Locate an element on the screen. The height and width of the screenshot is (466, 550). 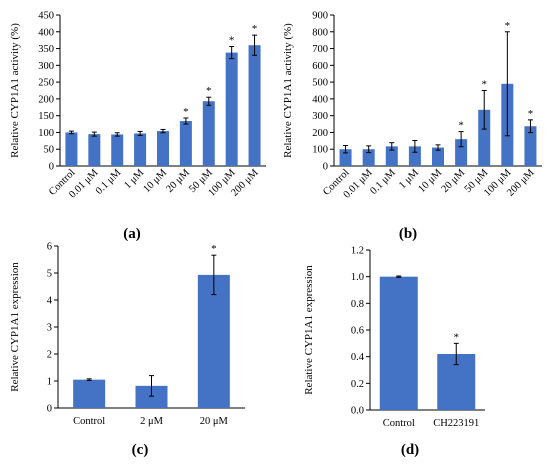
y-tick-label: 0.6 is located at coordinates (357, 331).